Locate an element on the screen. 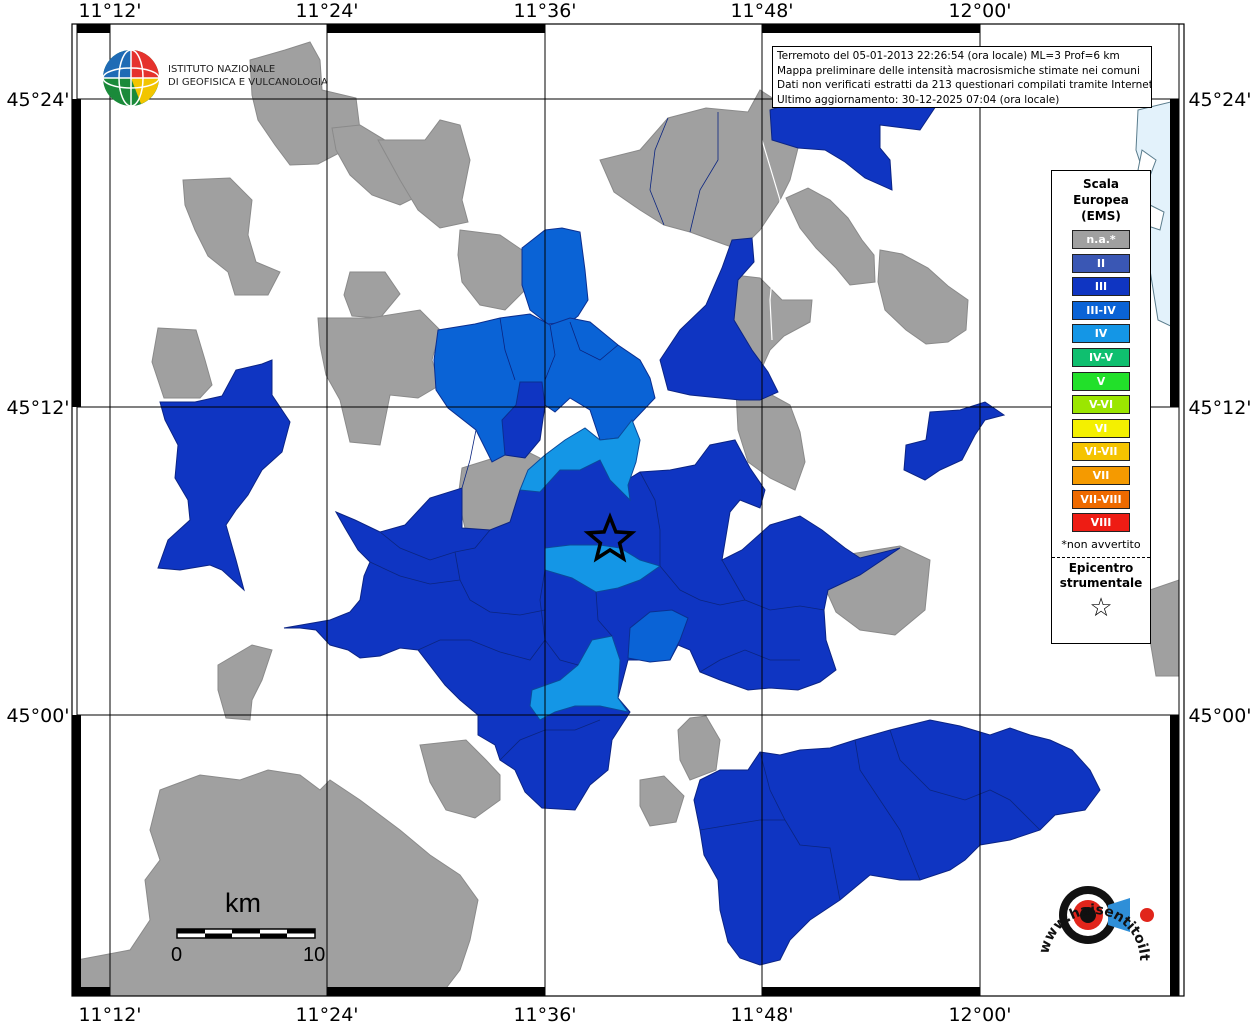 The image size is (1254, 1029). legend-item: V-VI is located at coordinates (1101, 405).